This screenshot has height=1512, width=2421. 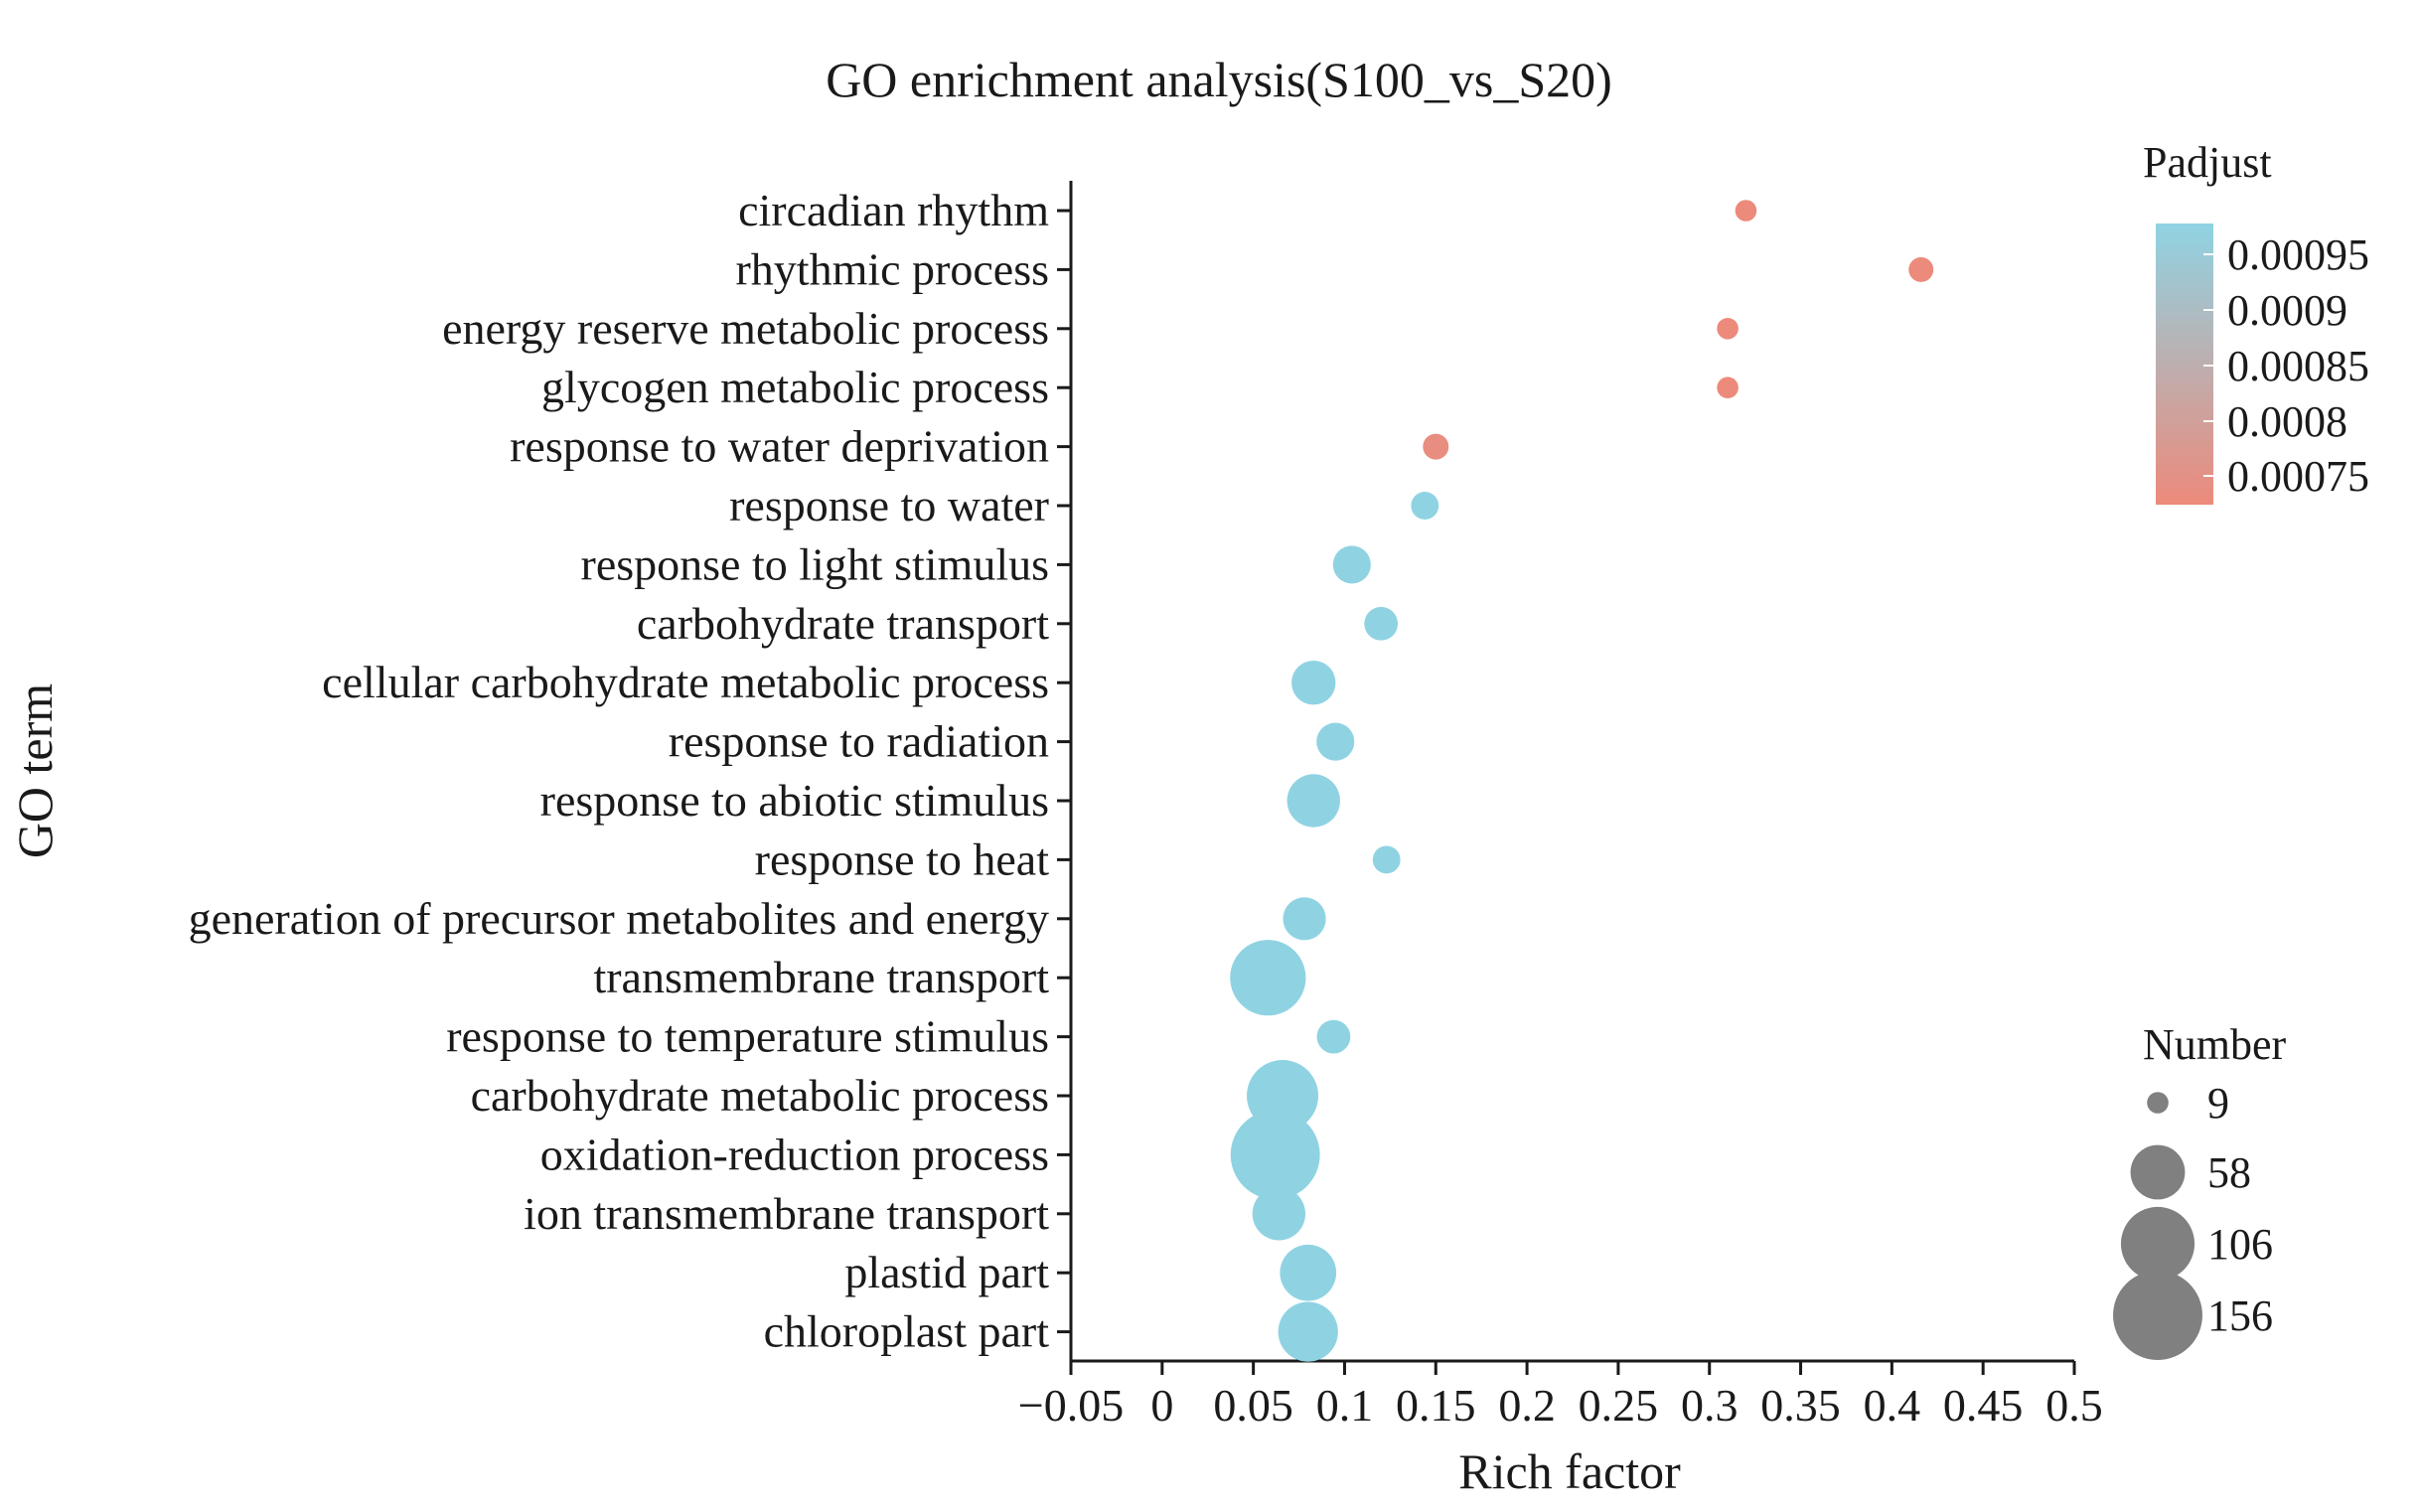 What do you see at coordinates (1570, 1471) in the screenshot?
I see `x-axis-label: Rich factor` at bounding box center [1570, 1471].